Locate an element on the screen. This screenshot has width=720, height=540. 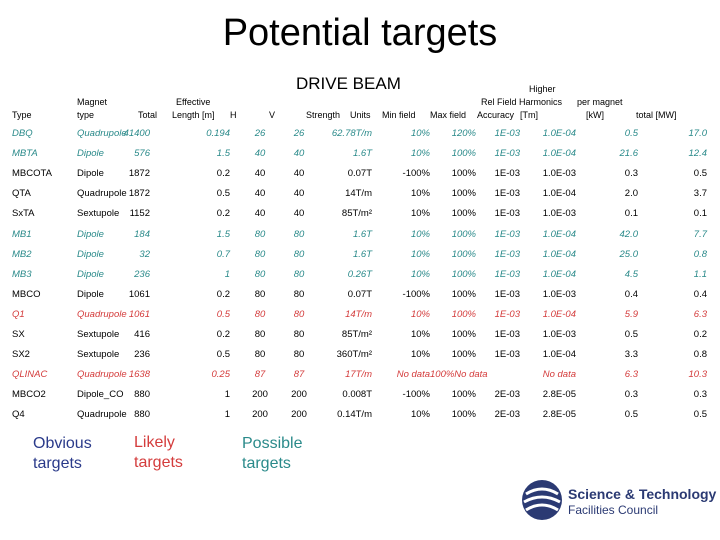
cell-len: 0.25 is located at coordinates (221, 375).